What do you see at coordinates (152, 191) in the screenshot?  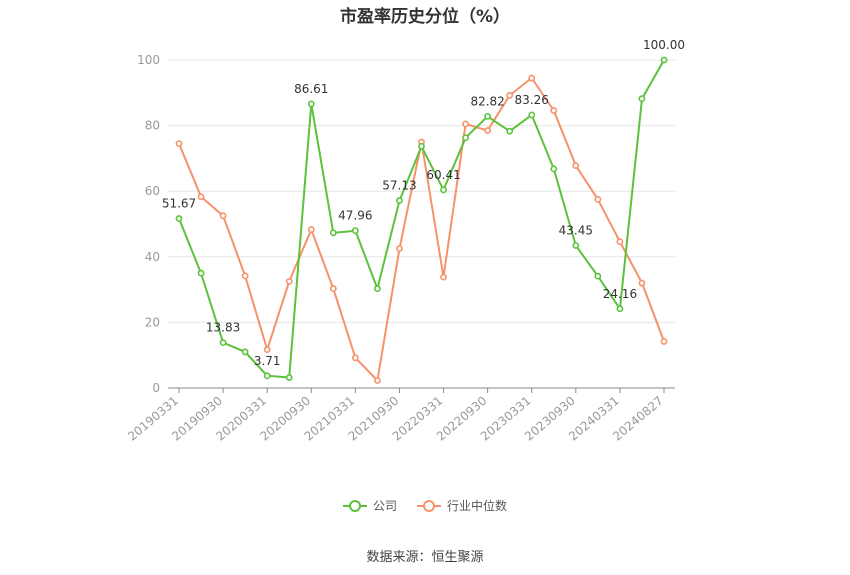 I see `y-tick-label-60: 60` at bounding box center [152, 191].